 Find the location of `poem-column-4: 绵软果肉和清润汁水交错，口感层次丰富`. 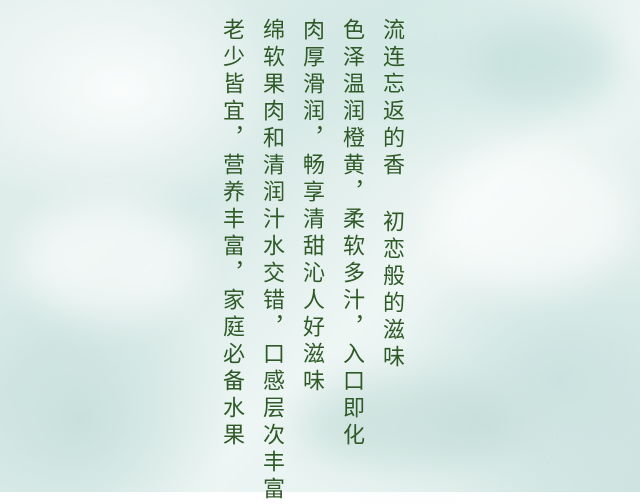

poem-column-4: 绵软果肉和清润汁水交错，口感层次丰富 is located at coordinates (271, 261).